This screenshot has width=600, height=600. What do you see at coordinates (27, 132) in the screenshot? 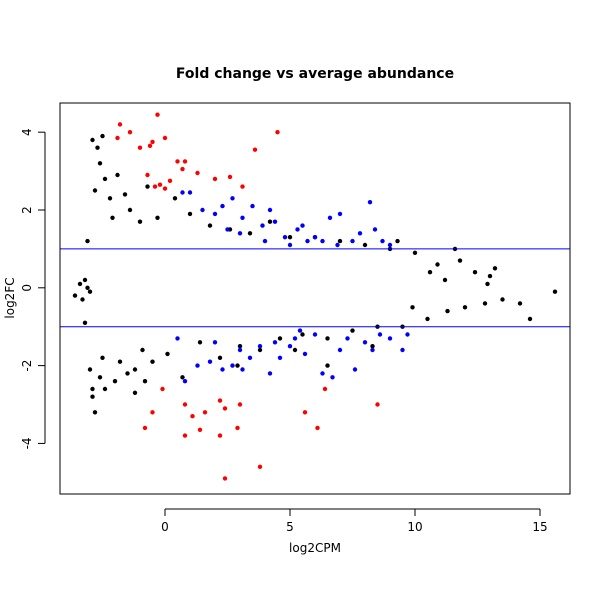
I see `y-tick-label: 4` at bounding box center [27, 132].